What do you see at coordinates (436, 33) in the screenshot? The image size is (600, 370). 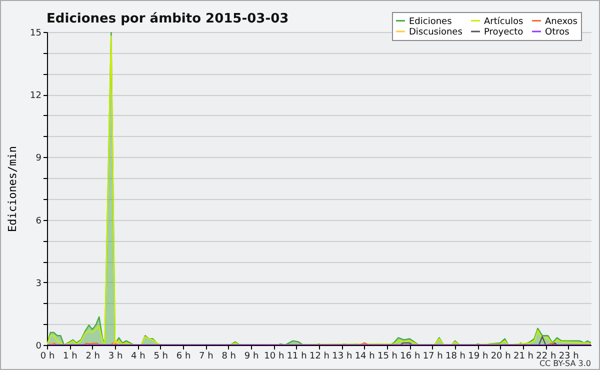 I see `legend-label: Discusiones` at bounding box center [436, 33].